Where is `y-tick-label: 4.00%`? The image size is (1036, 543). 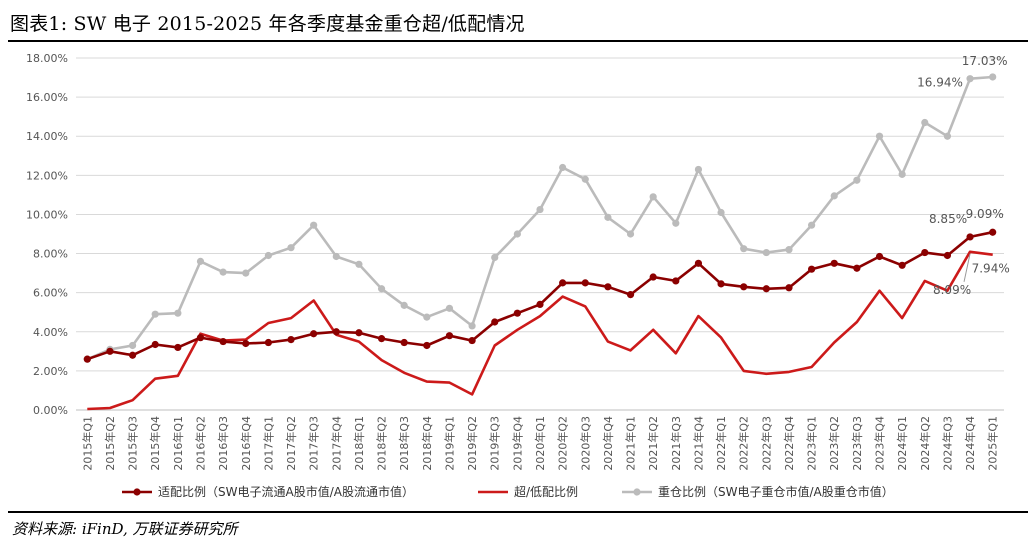
y-tick-label: 4.00% is located at coordinates (50, 332).